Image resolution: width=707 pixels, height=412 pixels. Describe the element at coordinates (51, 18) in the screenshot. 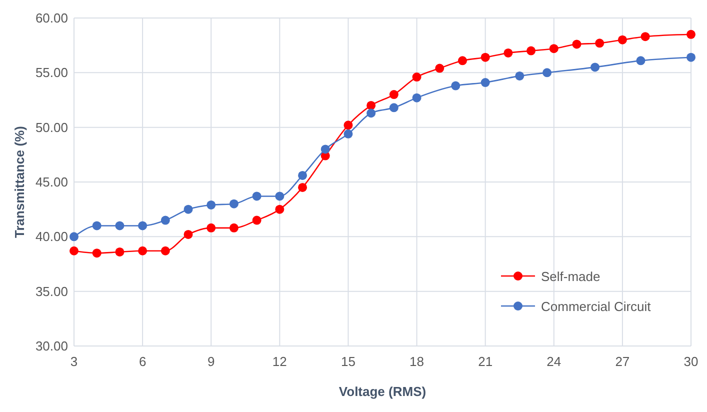

I see `y-tick-label: 60.00` at that location.